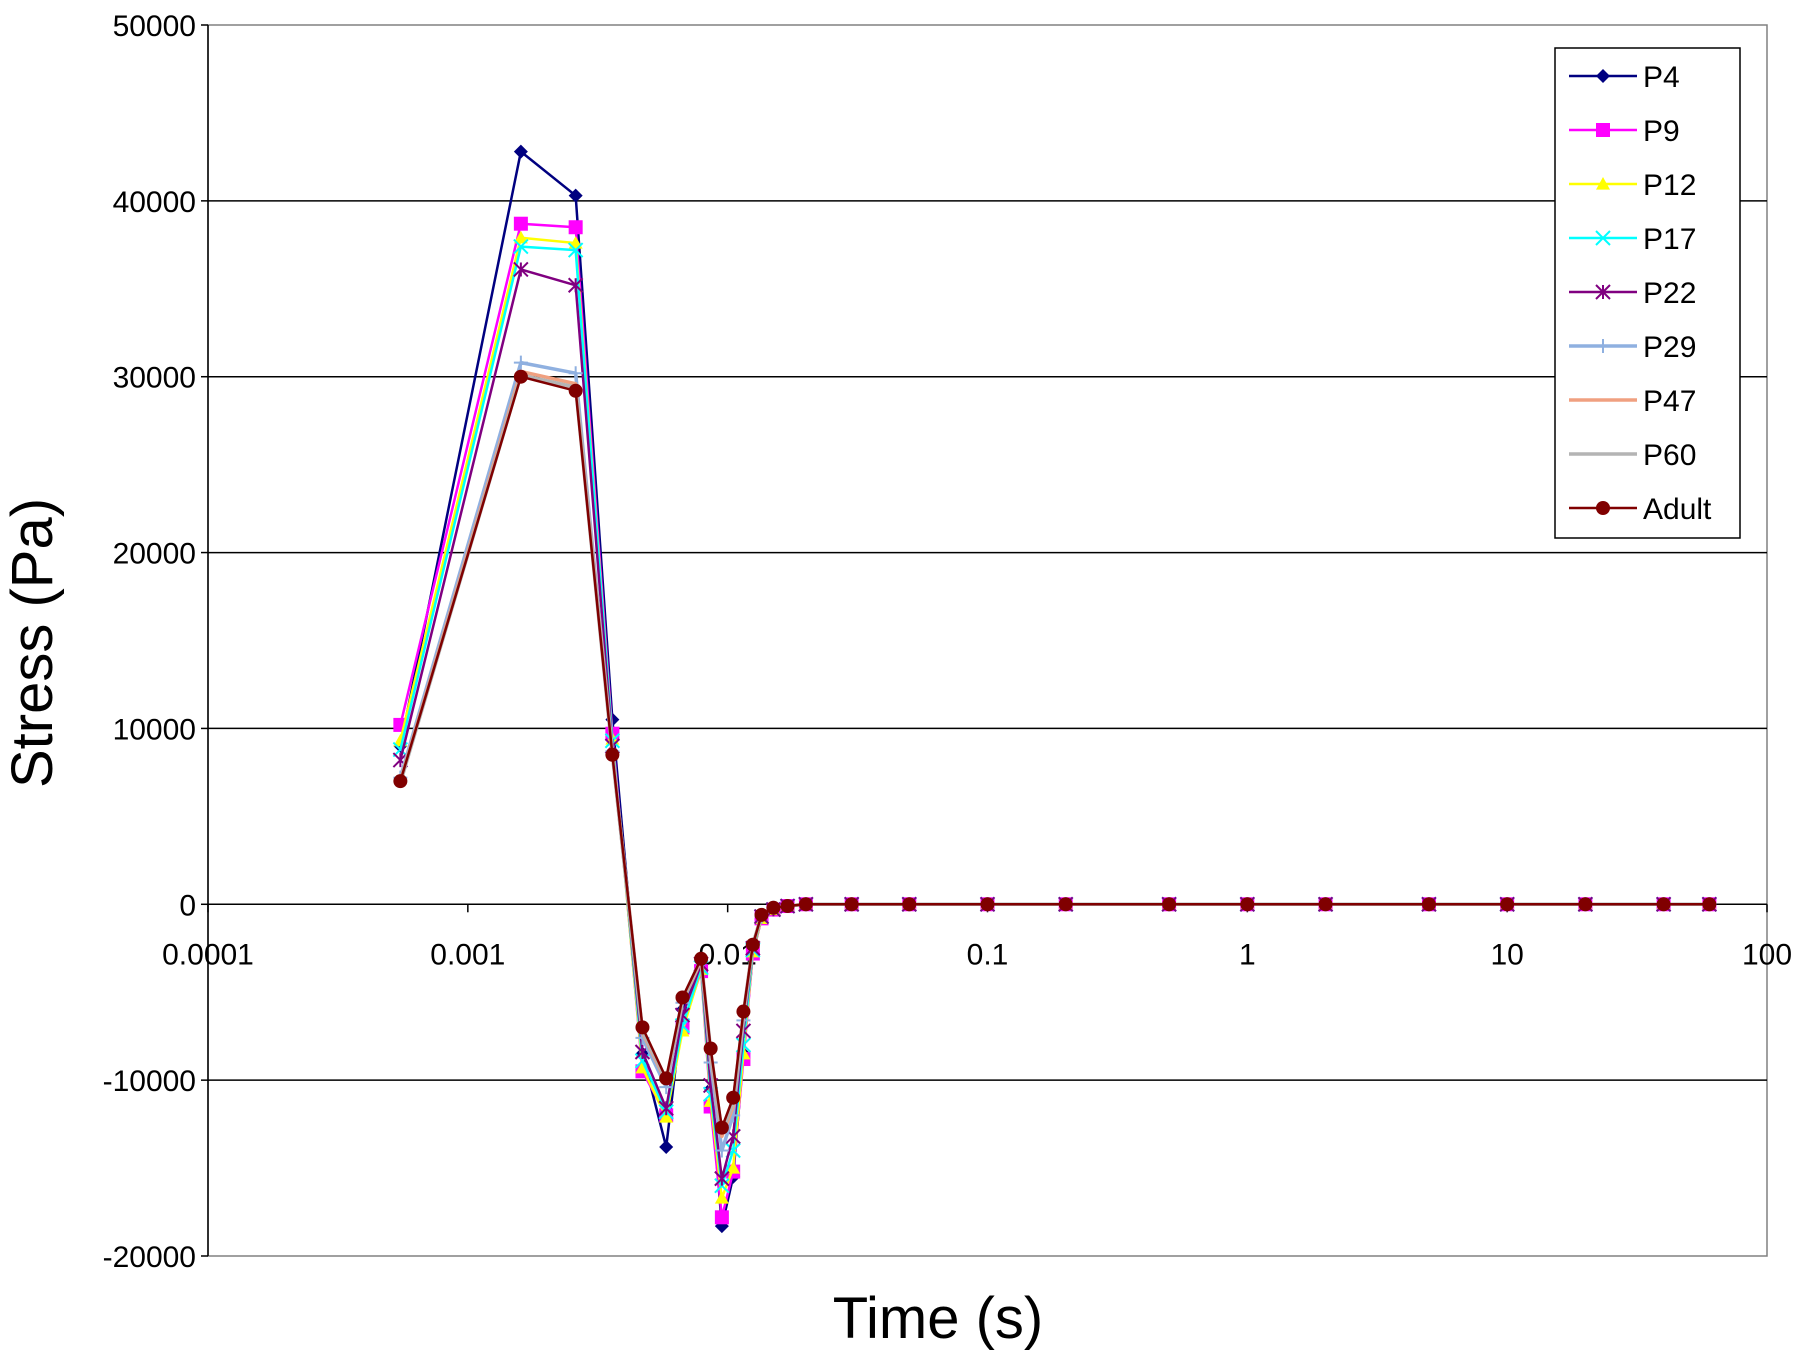 This screenshot has width=1800, height=1357. Describe the element at coordinates (1661, 131) in the screenshot. I see `legend-label: P9` at that location.